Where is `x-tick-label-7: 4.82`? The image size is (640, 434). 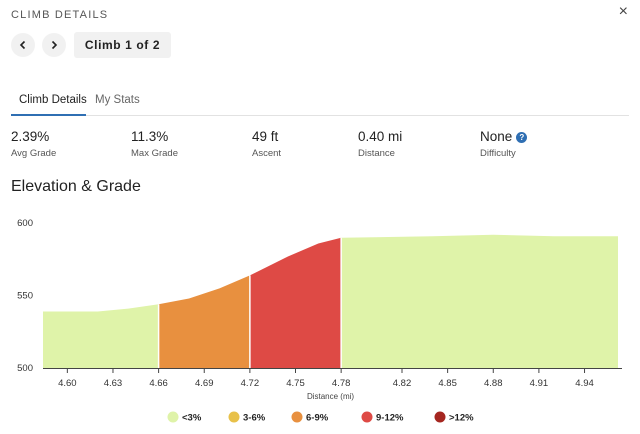
x-tick-label-7: 4.82 is located at coordinates (402, 383).